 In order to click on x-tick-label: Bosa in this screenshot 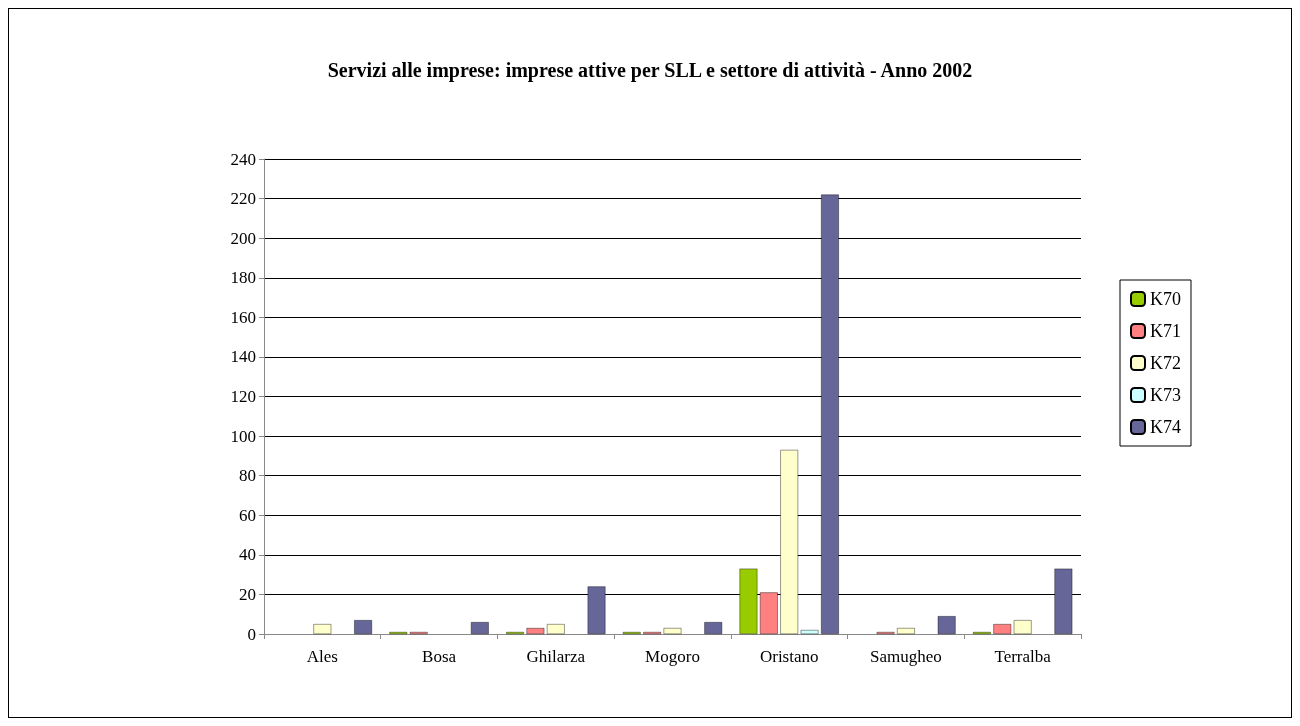, I will do `click(439, 656)`.